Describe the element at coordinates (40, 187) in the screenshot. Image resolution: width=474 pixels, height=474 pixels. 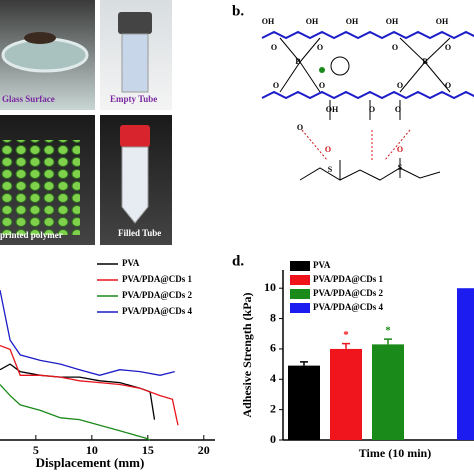
I see `polymer-grid` at that location.